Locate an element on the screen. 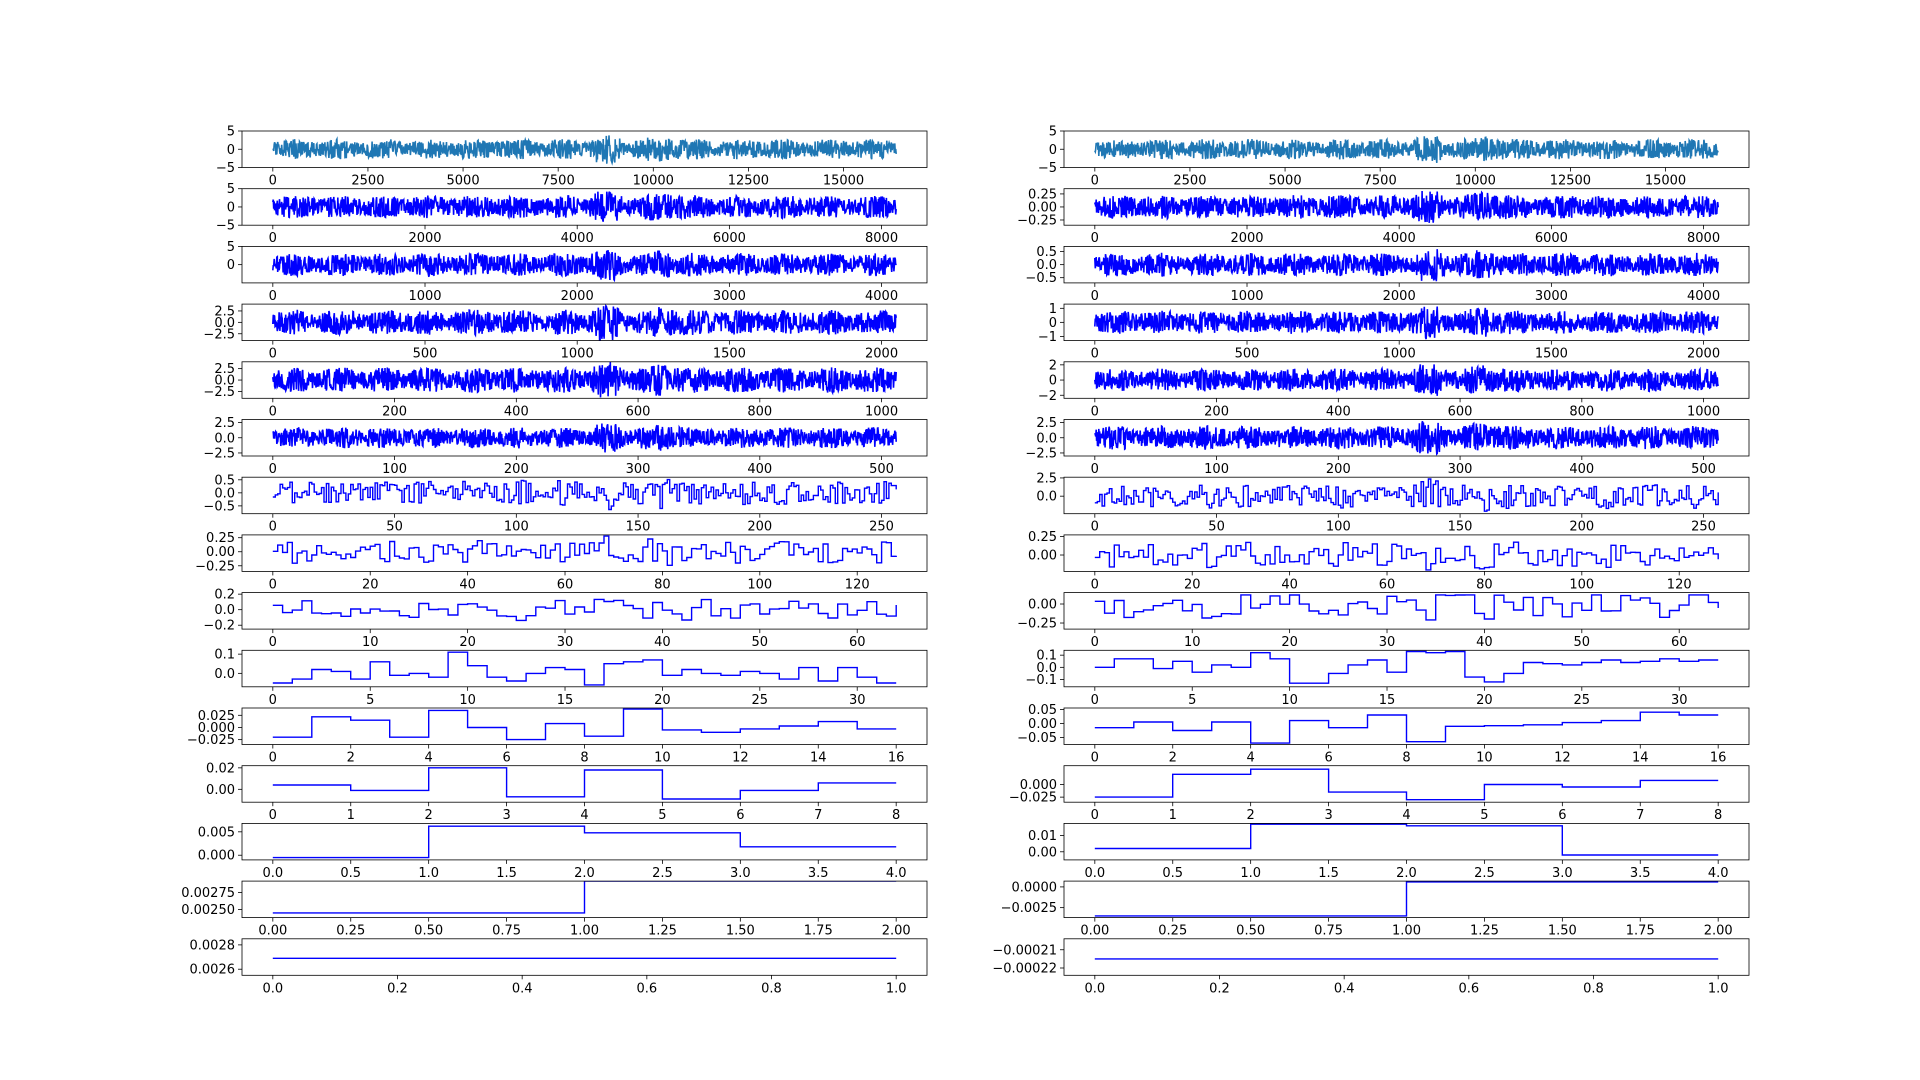 The width and height of the screenshot is (1920, 1080). x-tick-label: 15 is located at coordinates (565, 700).